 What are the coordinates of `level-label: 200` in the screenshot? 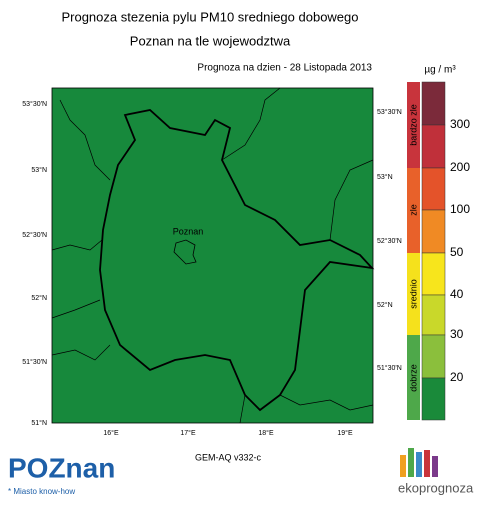 It's located at (460, 167).